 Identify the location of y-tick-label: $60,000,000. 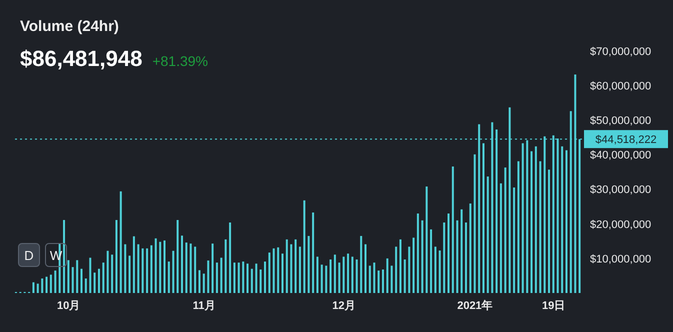
(621, 86).